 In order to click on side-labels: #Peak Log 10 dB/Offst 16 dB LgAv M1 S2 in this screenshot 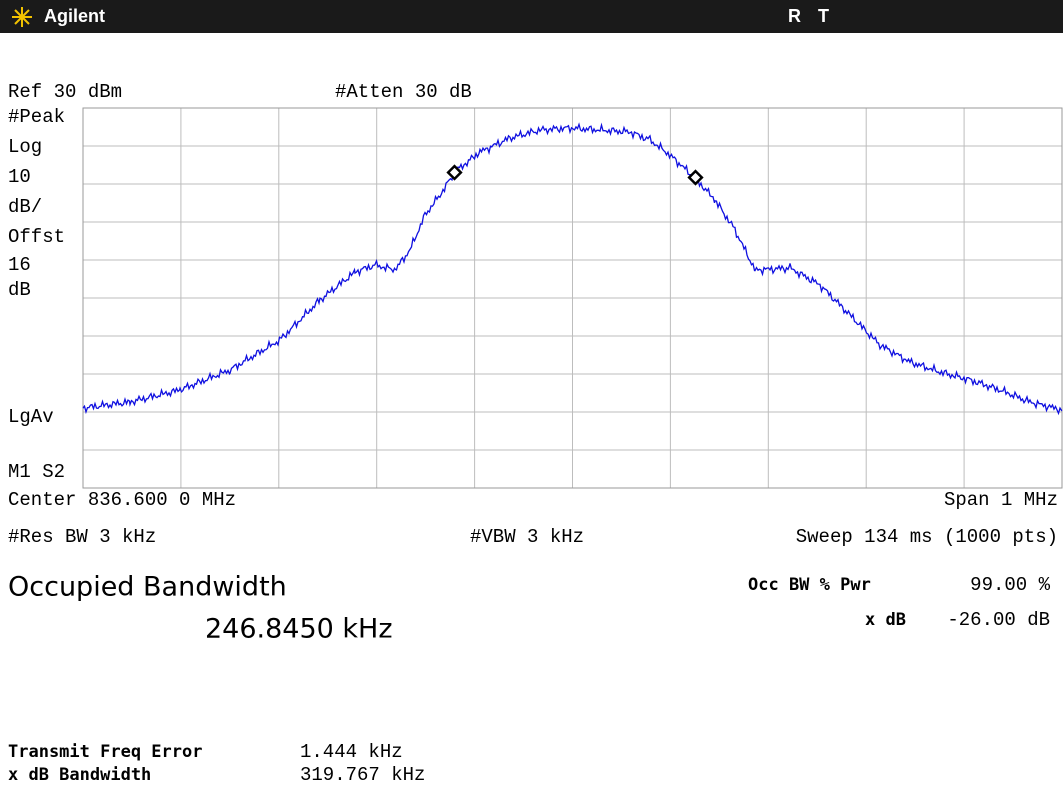, I will do `click(36, 294)`.